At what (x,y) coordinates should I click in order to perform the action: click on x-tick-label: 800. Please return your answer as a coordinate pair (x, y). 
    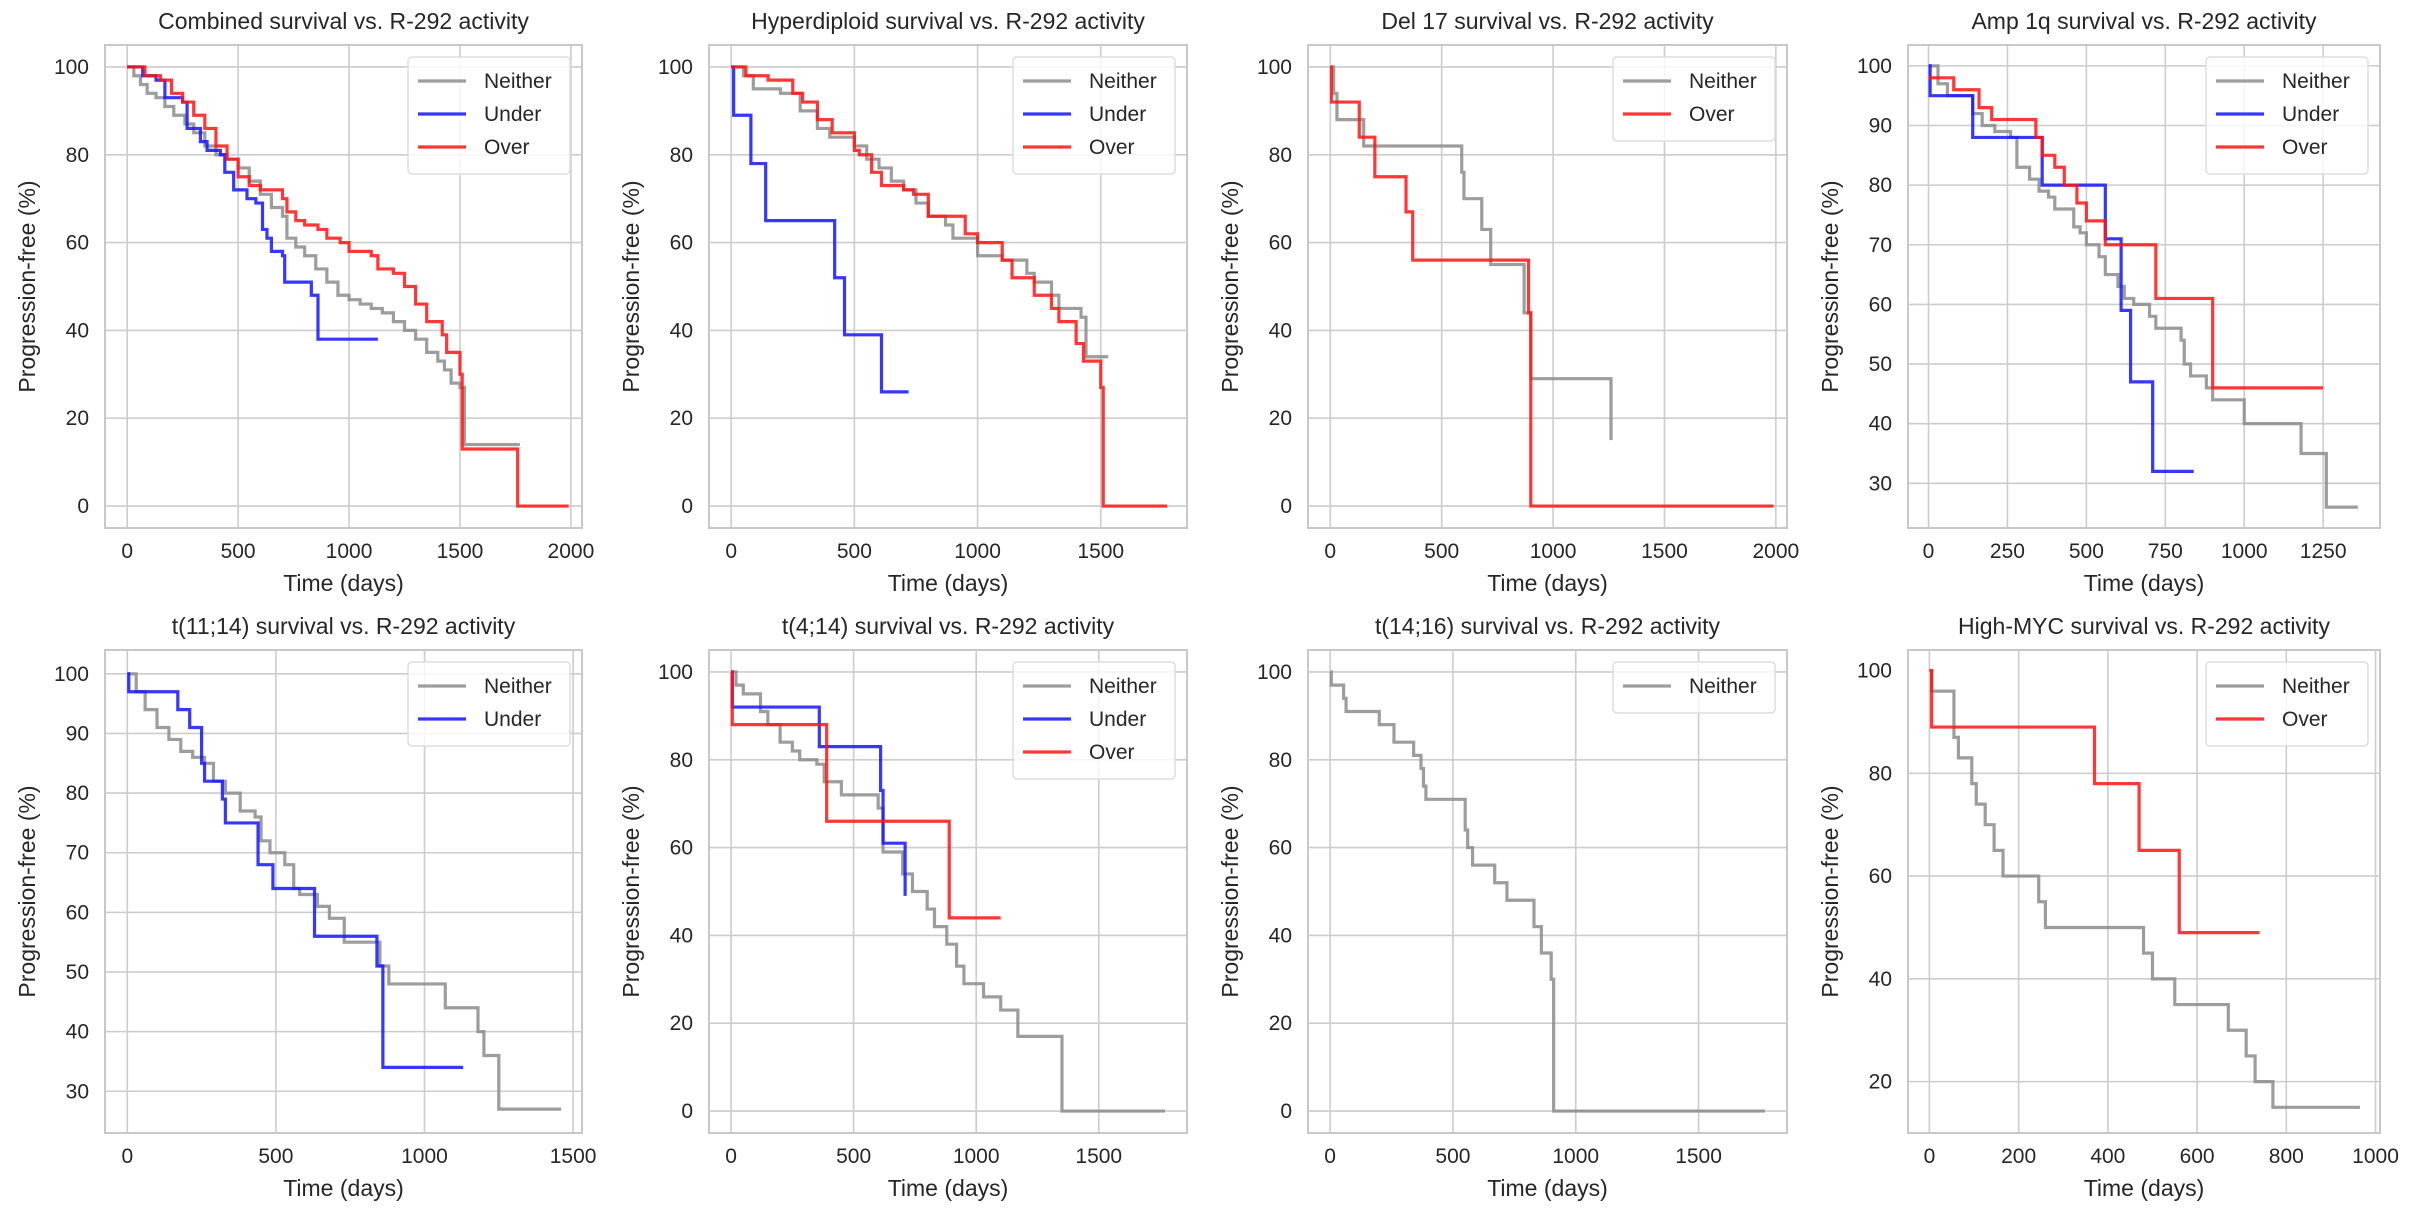
    Looking at the image, I should click on (2286, 1156).